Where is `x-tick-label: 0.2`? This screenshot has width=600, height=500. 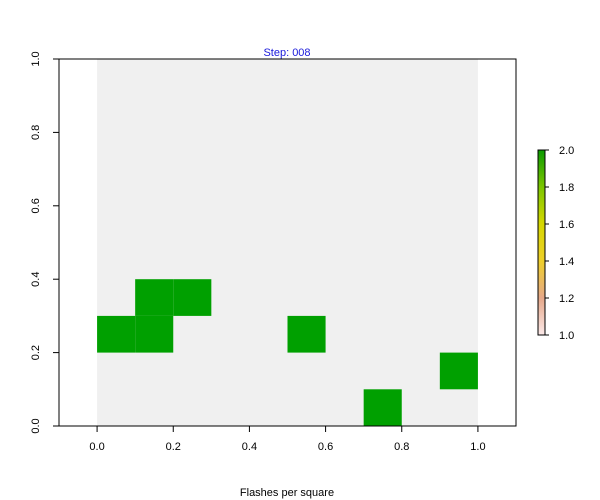
x-tick-label: 0.2 is located at coordinates (173, 447).